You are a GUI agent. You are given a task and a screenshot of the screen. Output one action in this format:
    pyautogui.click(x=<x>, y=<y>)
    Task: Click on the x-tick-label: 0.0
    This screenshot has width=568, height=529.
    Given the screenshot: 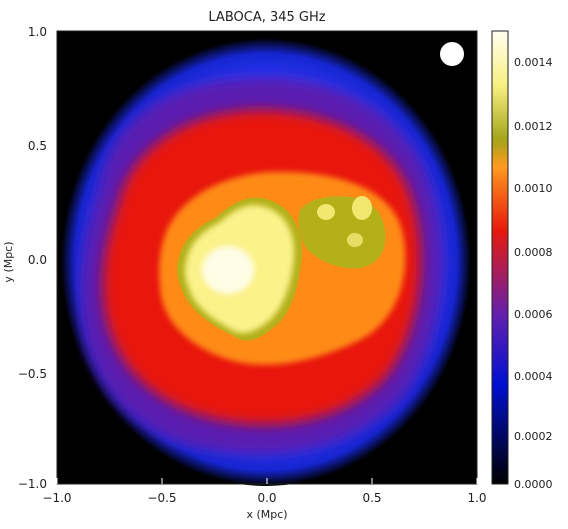 What is the action you would take?
    pyautogui.click(x=266, y=498)
    